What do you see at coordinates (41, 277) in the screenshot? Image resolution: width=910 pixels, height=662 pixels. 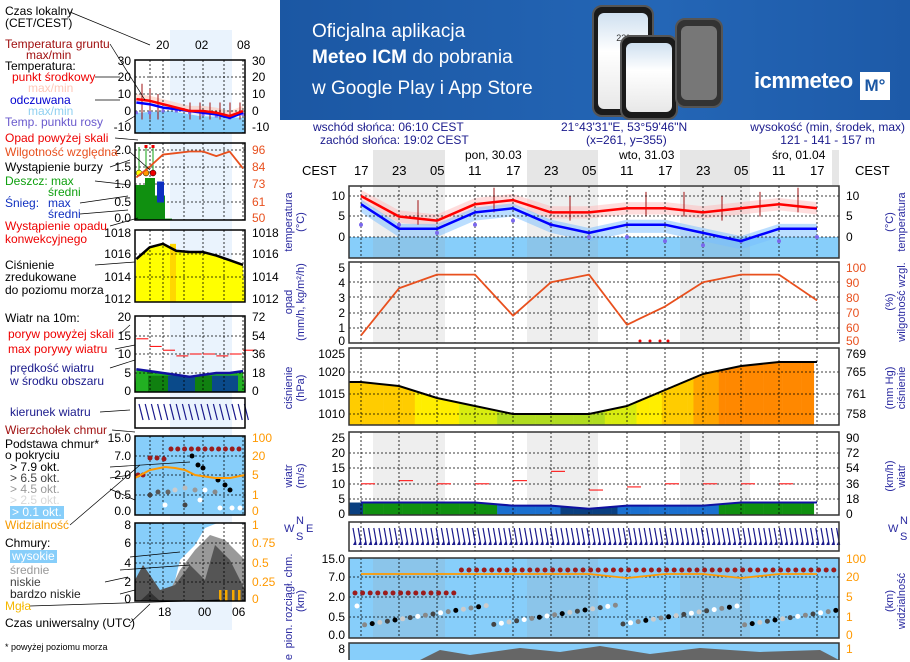 I see `legend-pressure2: zredukowane` at bounding box center [41, 277].